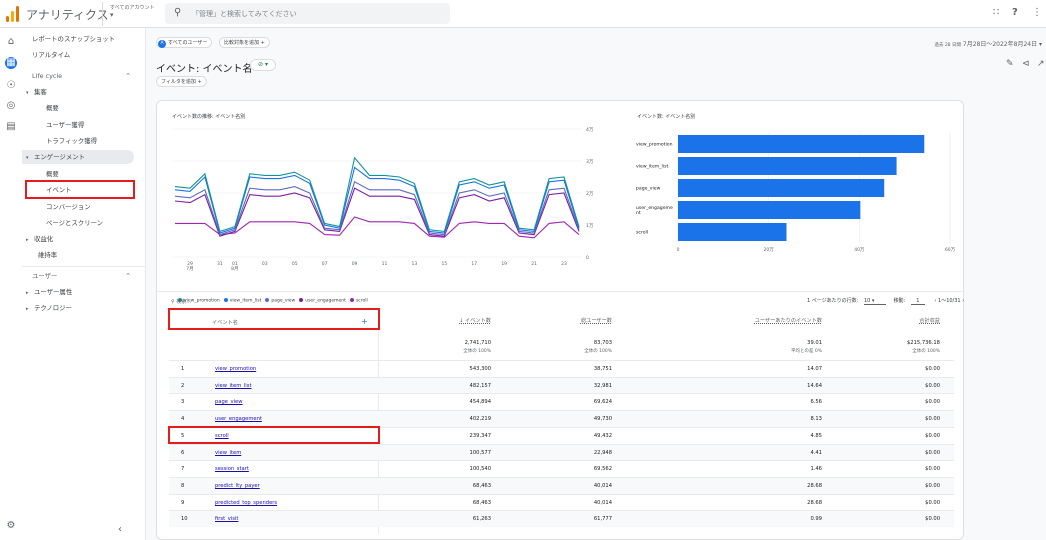  Describe the element at coordinates (602, 385) in the screenshot. I see `total-users: 32,981` at that location.